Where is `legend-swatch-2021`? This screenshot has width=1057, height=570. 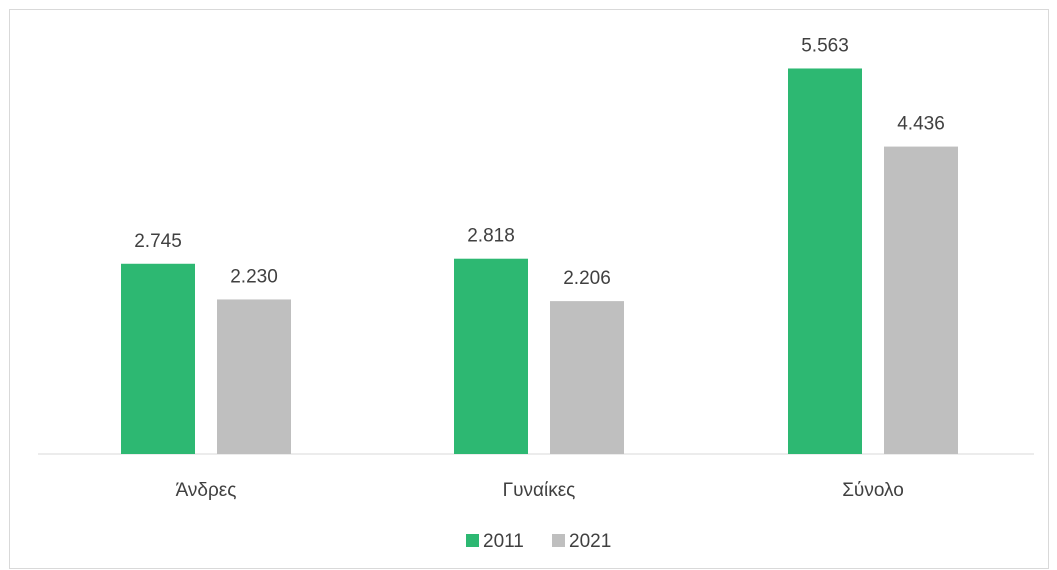
legend-swatch-2021 is located at coordinates (558, 540).